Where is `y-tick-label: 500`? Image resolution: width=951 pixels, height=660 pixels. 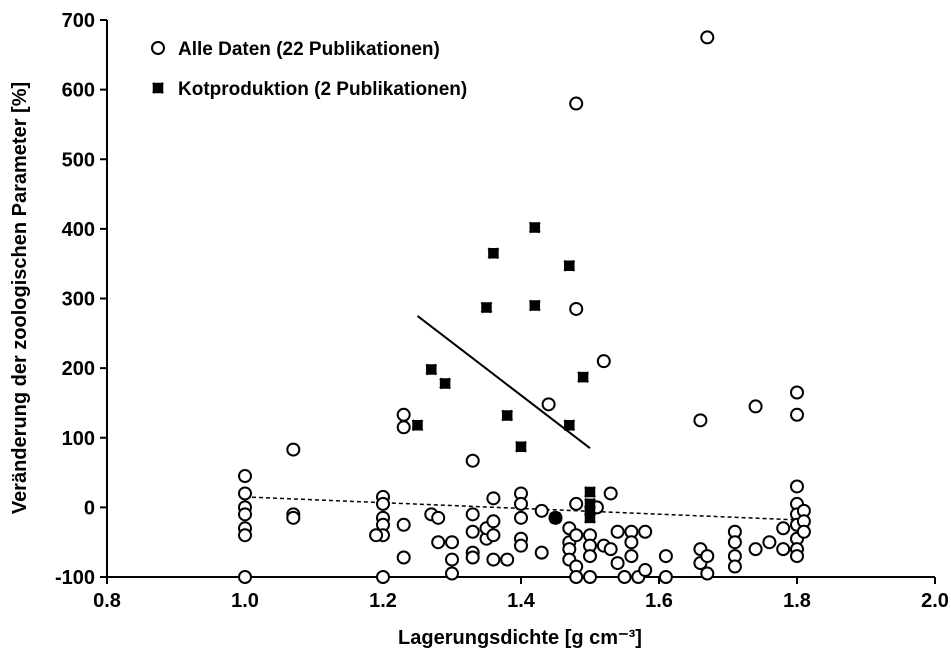 y-tick-label: 500 is located at coordinates (78, 160).